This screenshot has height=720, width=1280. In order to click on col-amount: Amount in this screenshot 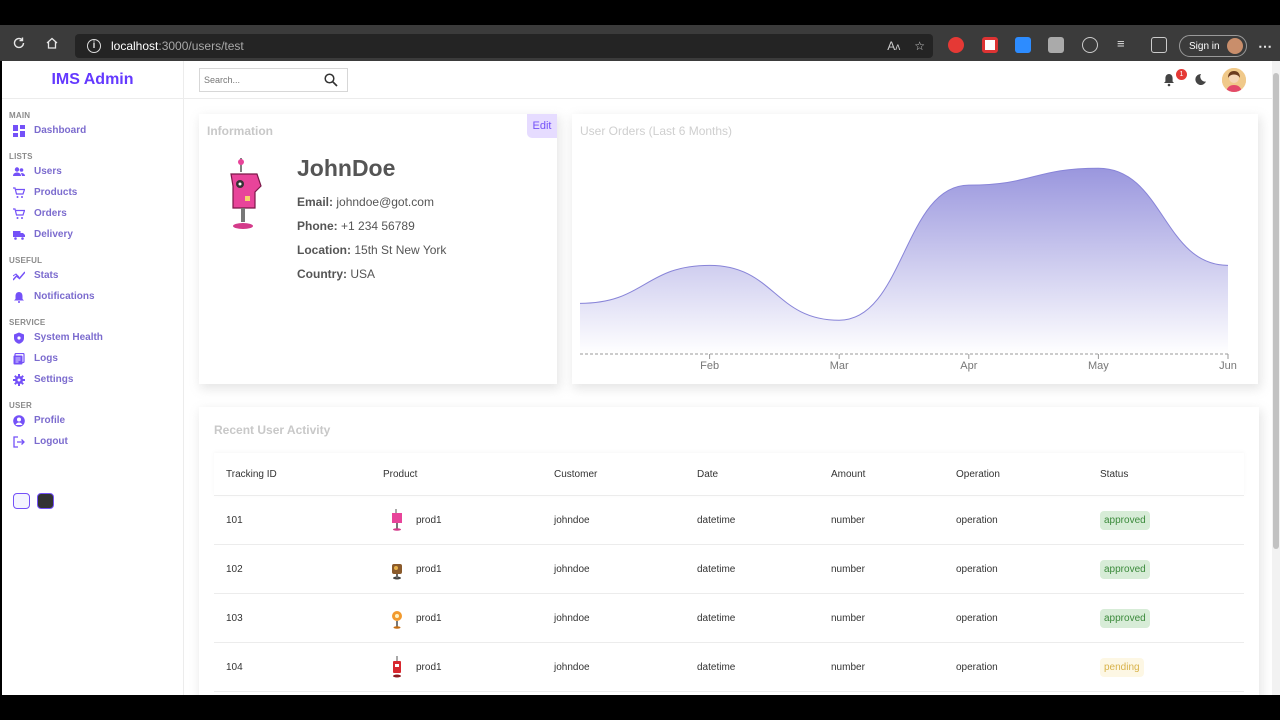, I will do `click(848, 474)`.